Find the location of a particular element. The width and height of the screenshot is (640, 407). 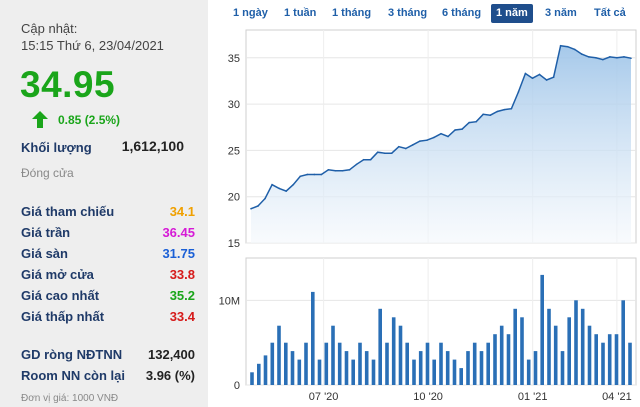

stat-value: 33.4 is located at coordinates (182, 316).